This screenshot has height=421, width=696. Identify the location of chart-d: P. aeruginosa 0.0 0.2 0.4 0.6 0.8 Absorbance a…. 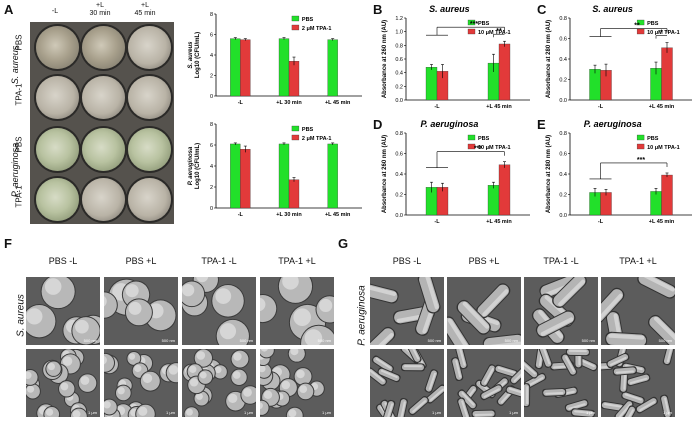
(456, 172).